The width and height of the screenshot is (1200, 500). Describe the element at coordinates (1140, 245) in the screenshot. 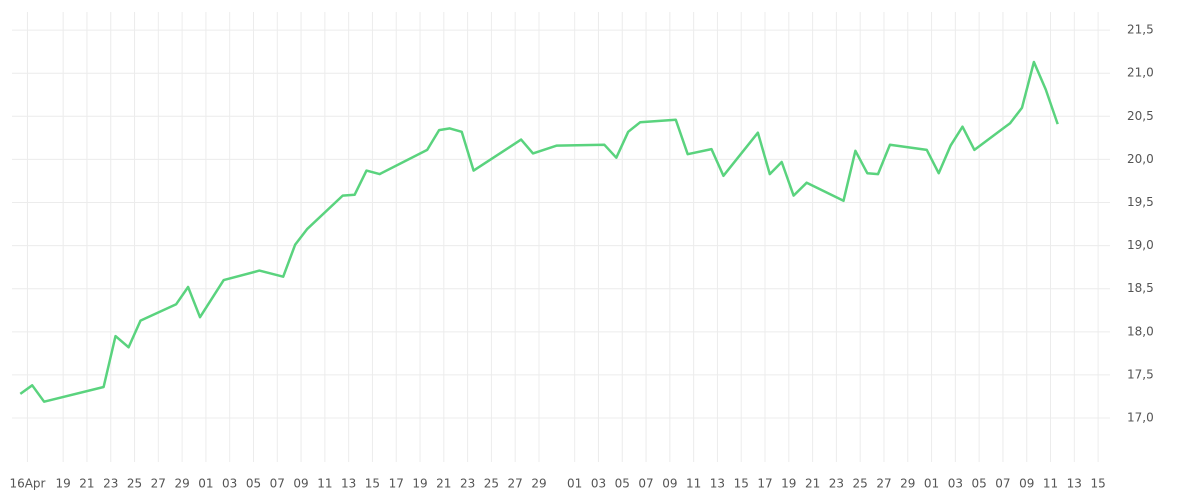

I see `y-tick-label: 19,0` at that location.